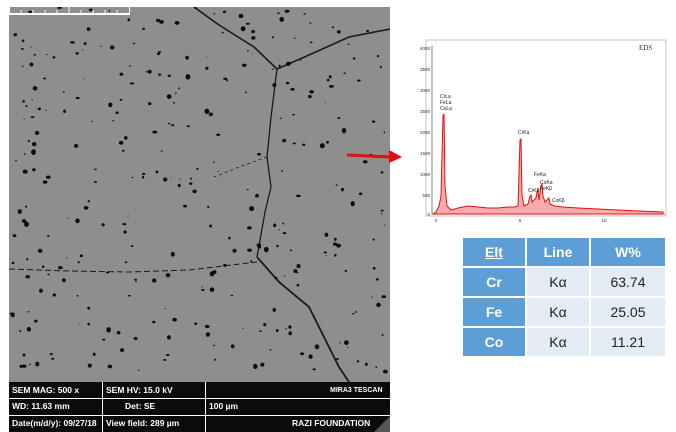  I want to click on x-tick: 10, so click(604, 220).